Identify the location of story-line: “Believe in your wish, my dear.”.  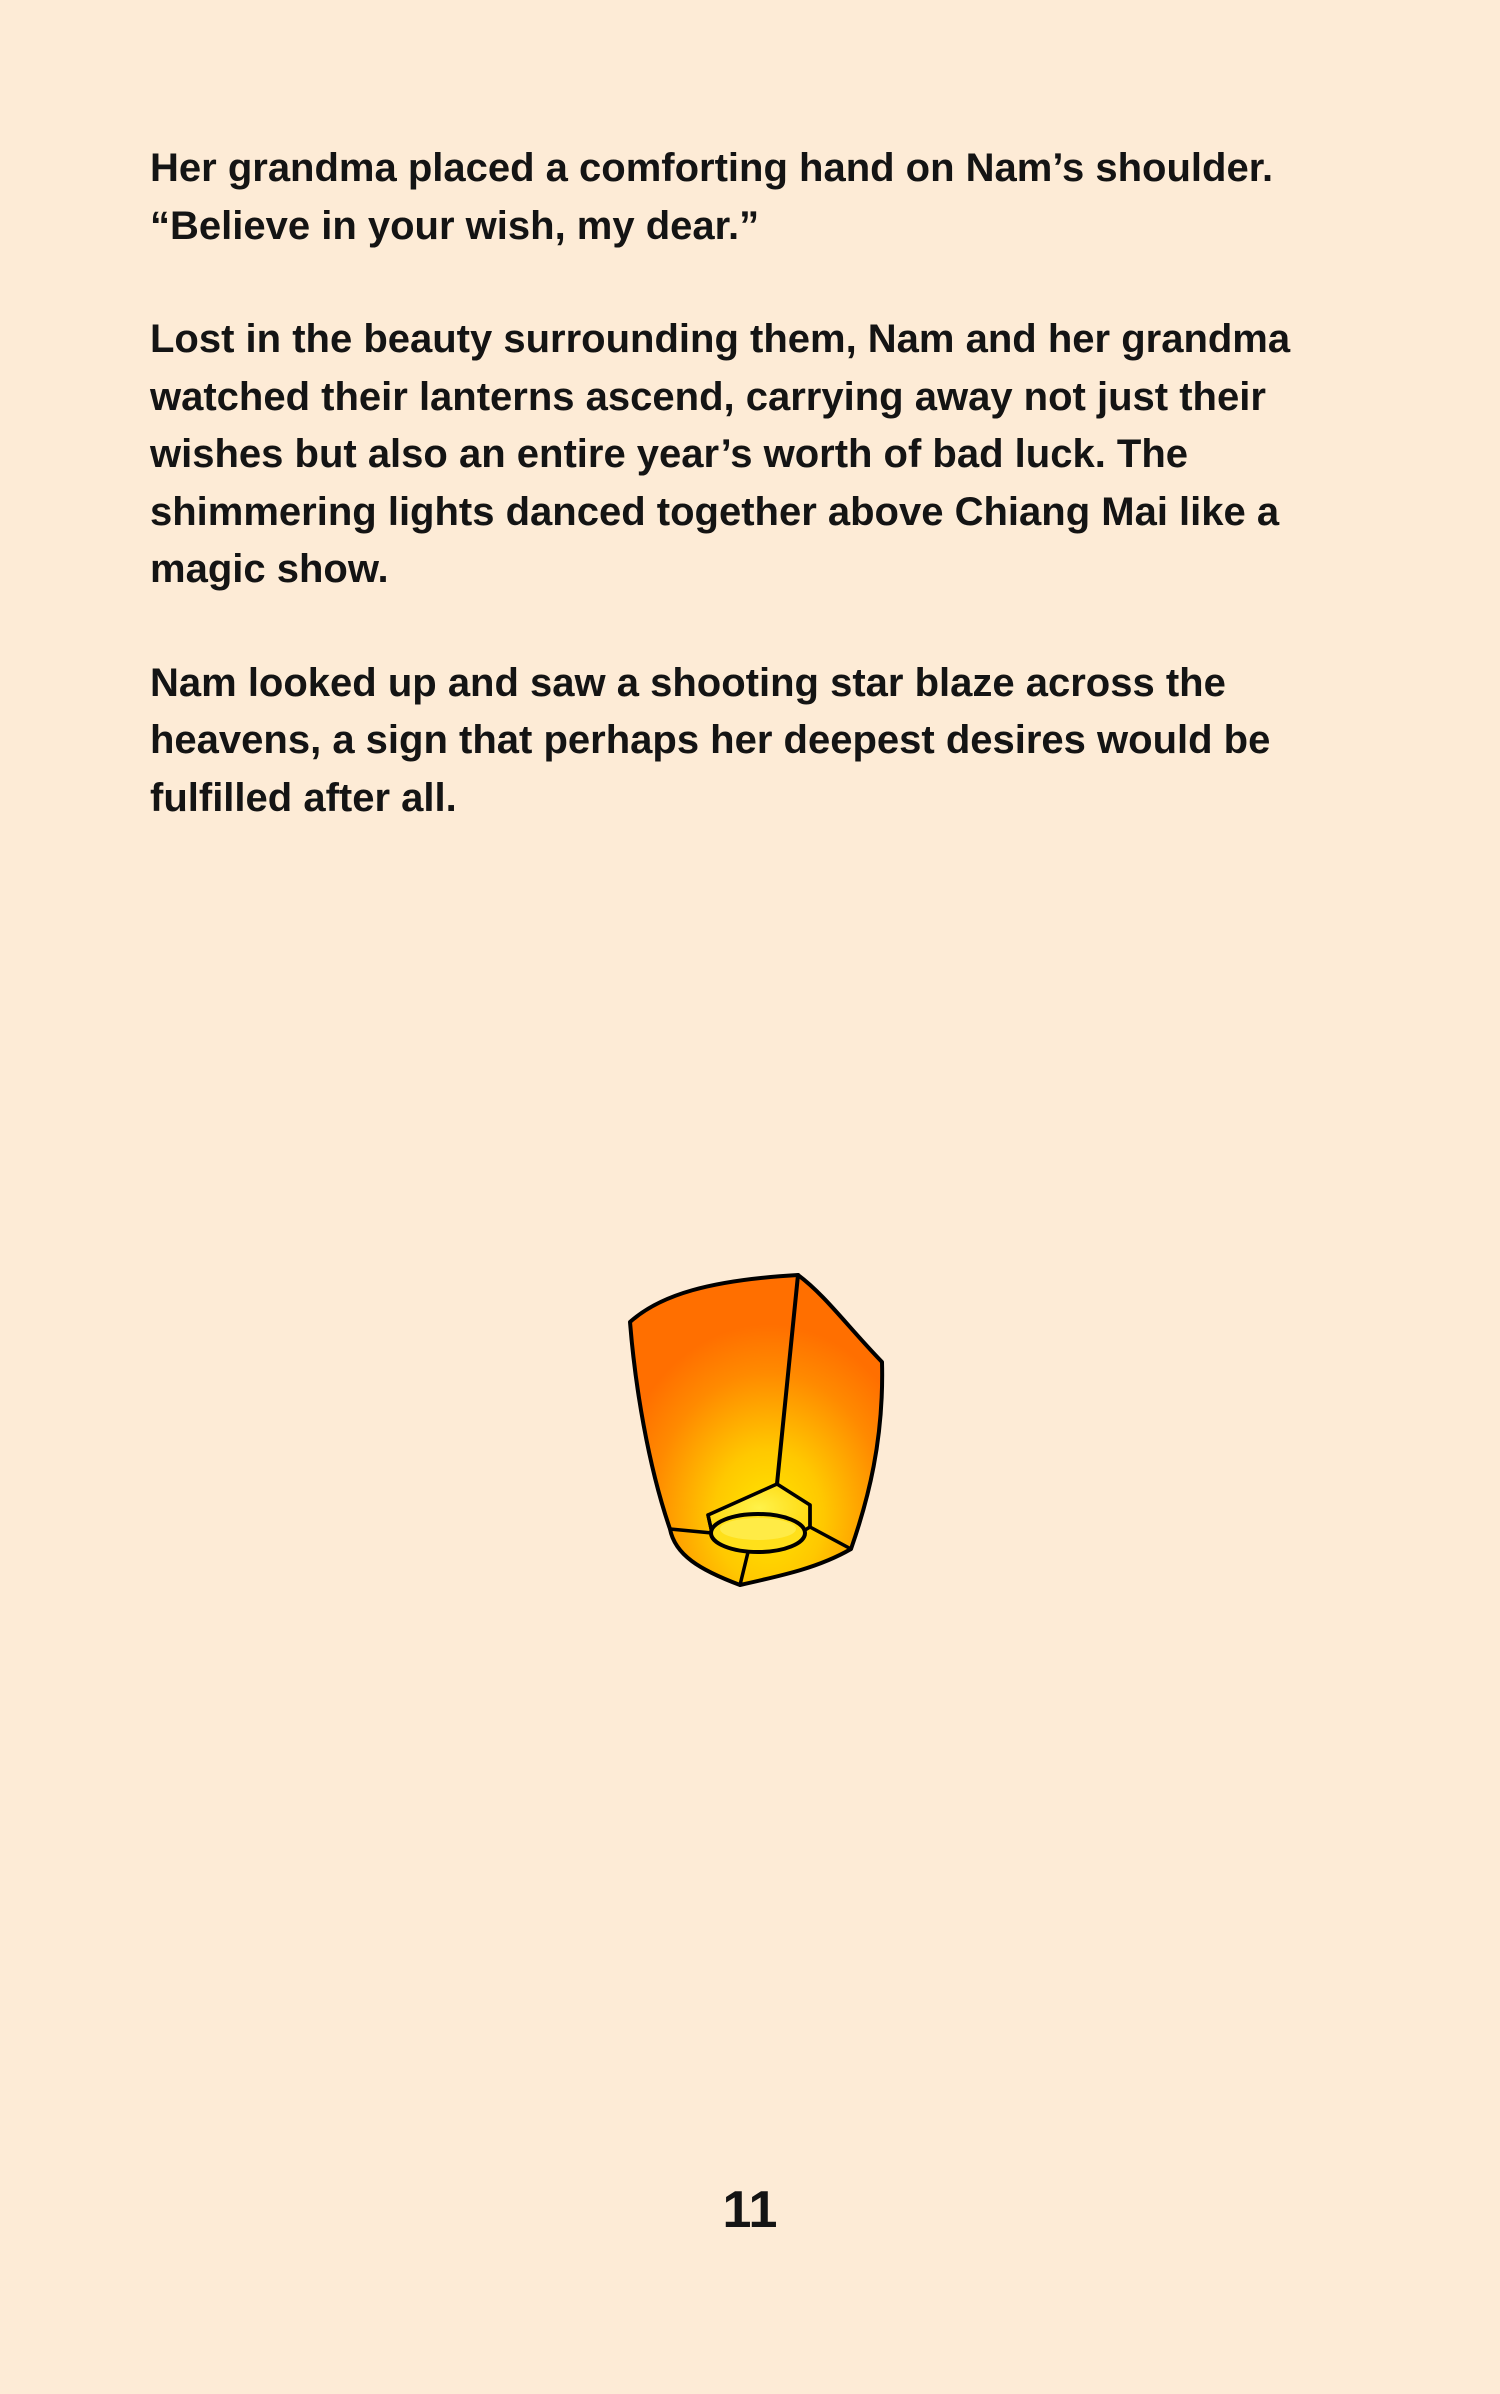
(455, 225).